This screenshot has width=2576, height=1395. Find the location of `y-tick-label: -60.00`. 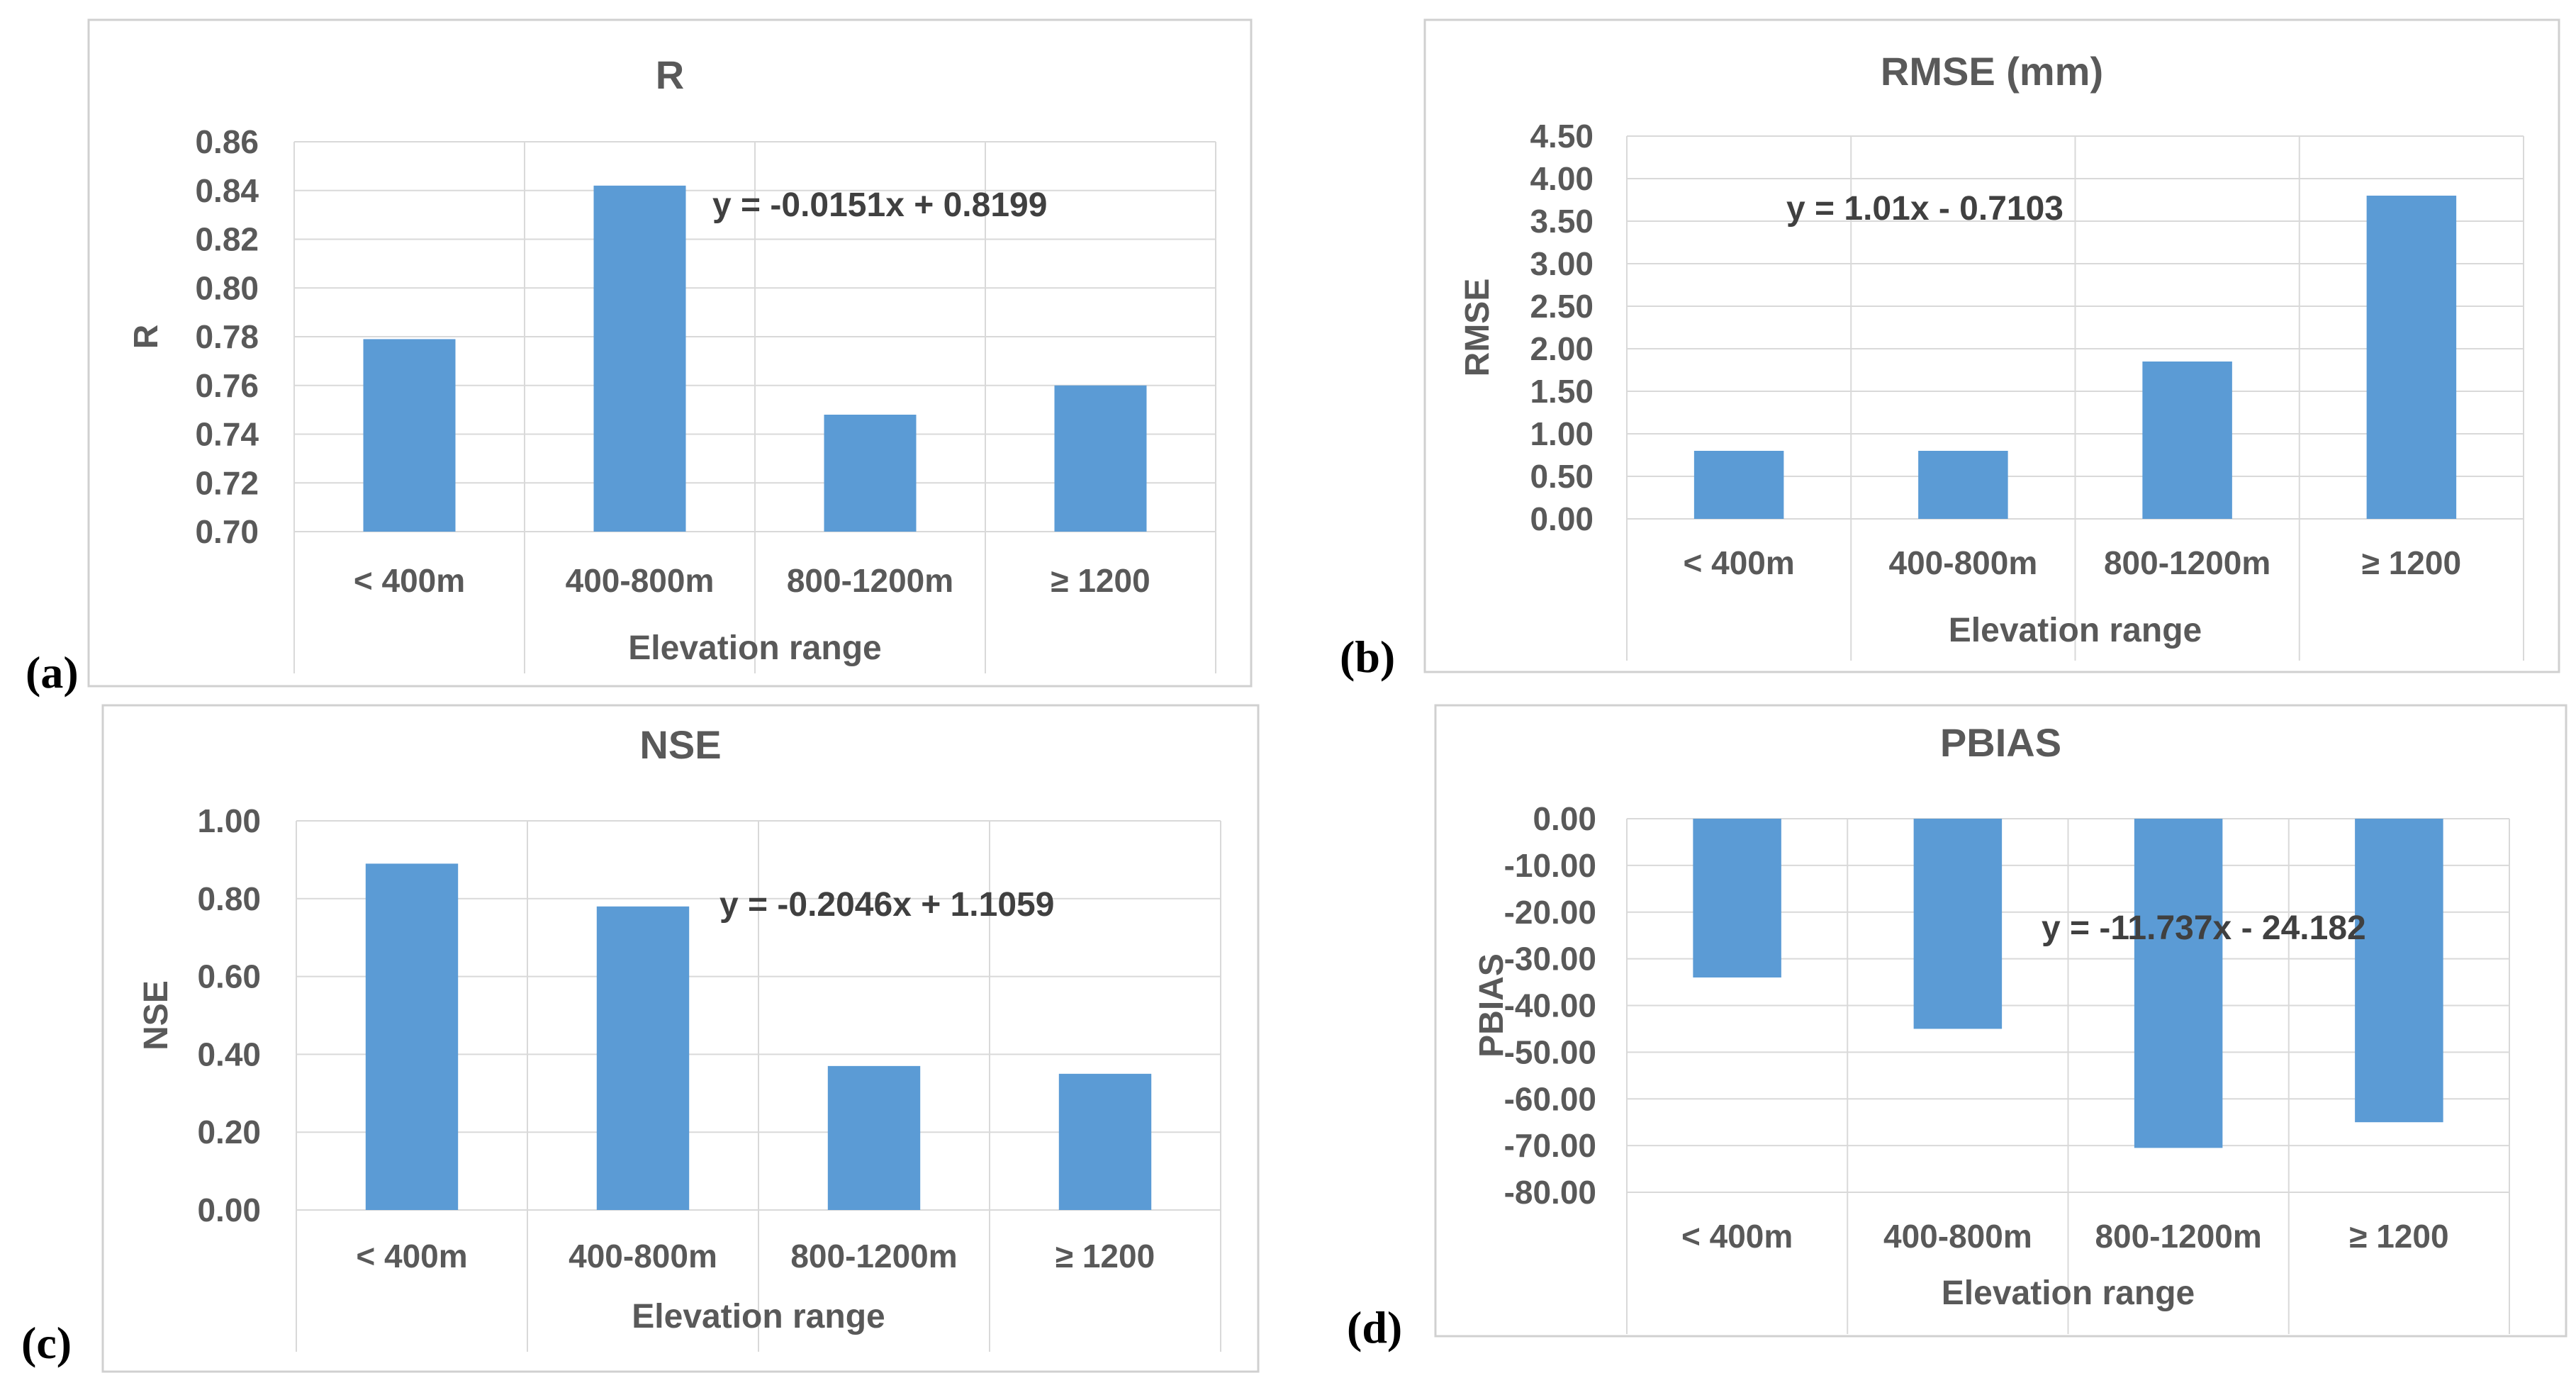

y-tick-label: -60.00 is located at coordinates (1550, 1098).